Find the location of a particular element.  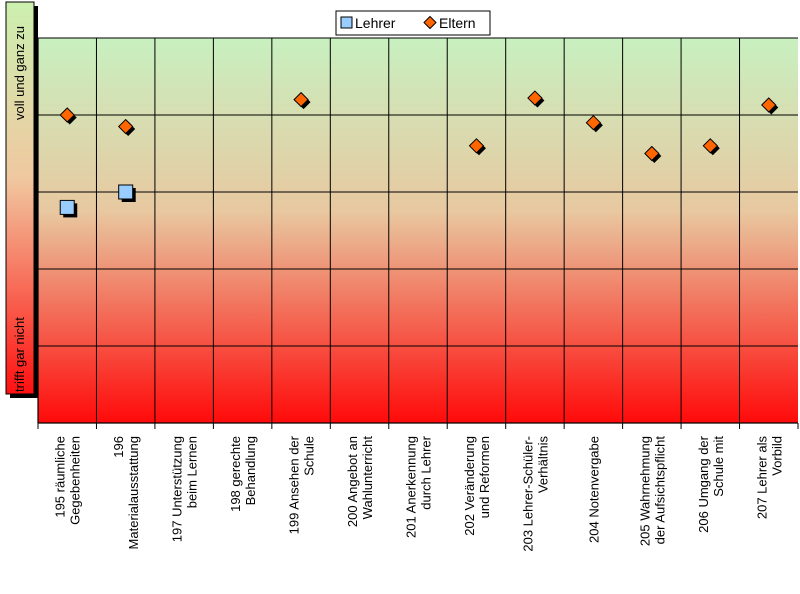

x-tick-label-11: 206 Umgang der Schule mit is located at coordinates (711, 484).